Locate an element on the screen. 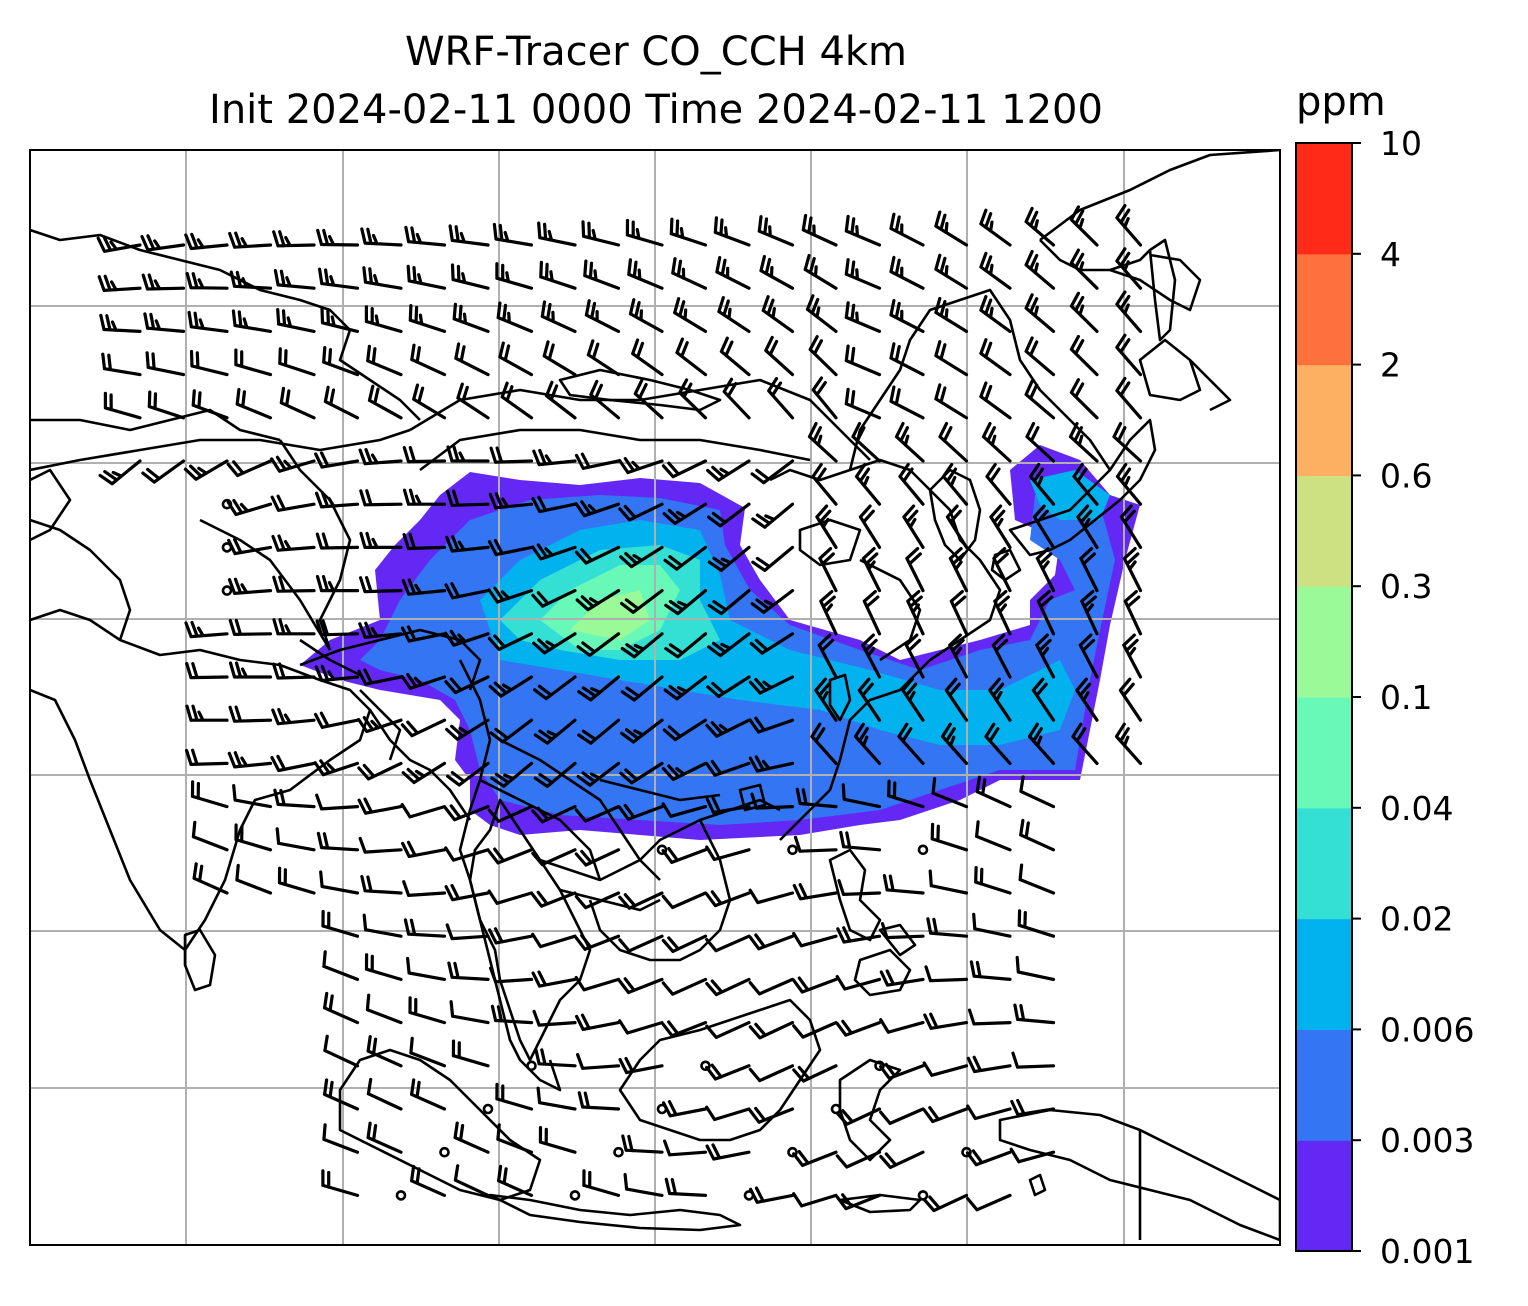 Image resolution: width=1528 pixels, height=1306 pixels. border-kazakhstan is located at coordinates (220, 450).